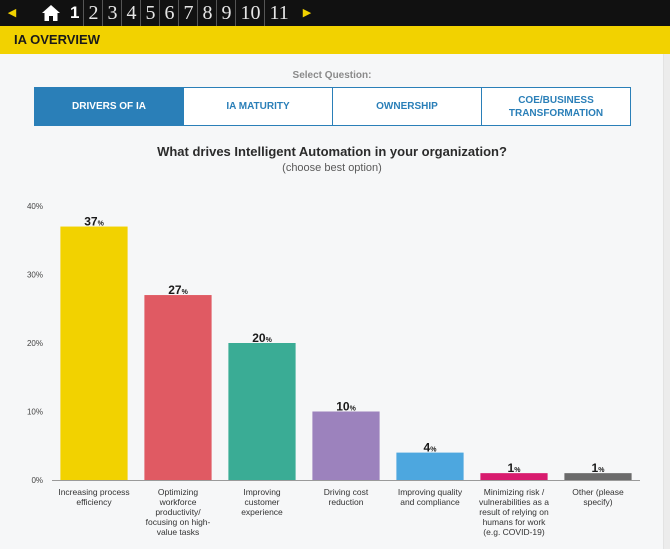  What do you see at coordinates (262, 492) in the screenshot?
I see `x-category-label-line: Improving` at bounding box center [262, 492].